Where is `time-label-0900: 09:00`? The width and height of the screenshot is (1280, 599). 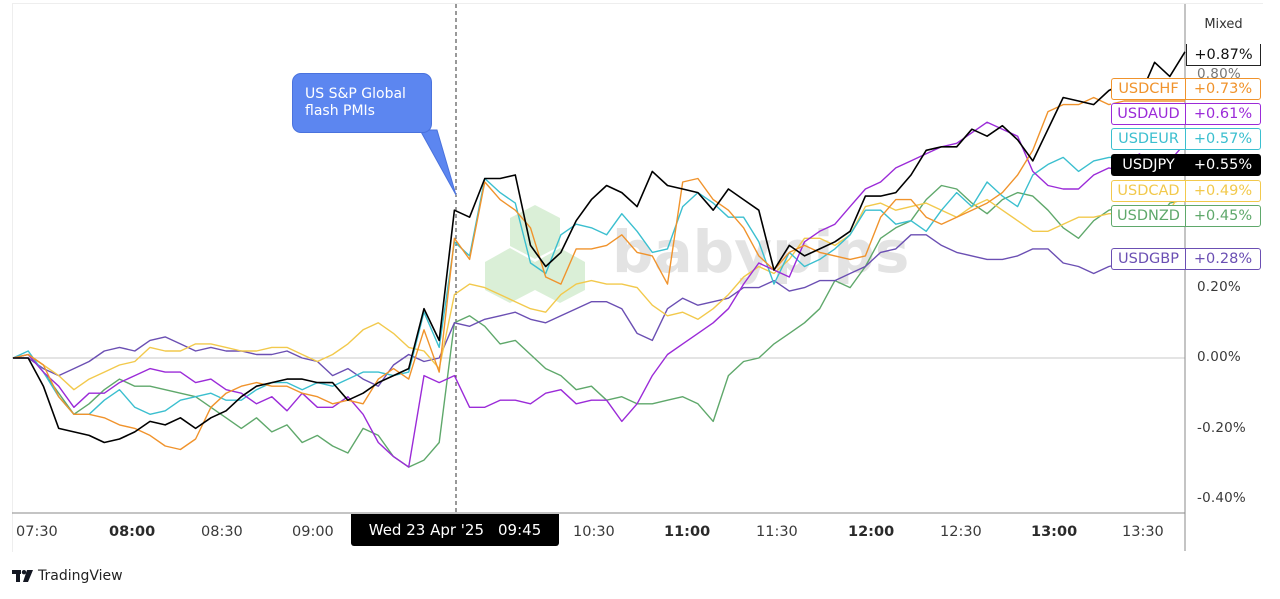
time-label-0900: 09:00 is located at coordinates (313, 532).